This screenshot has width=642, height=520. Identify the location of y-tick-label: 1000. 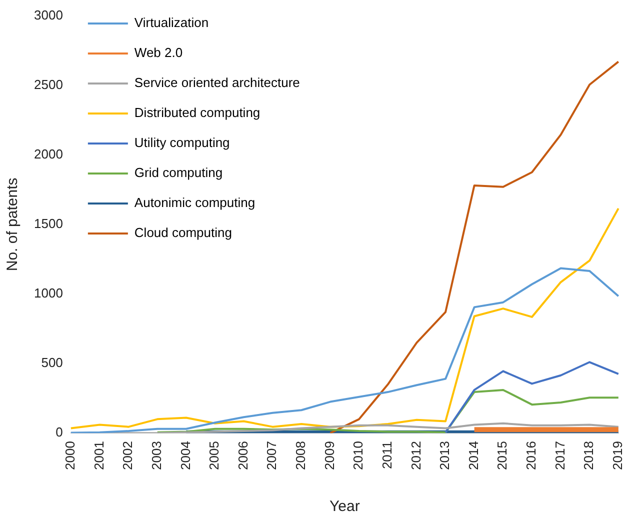
(48, 293).